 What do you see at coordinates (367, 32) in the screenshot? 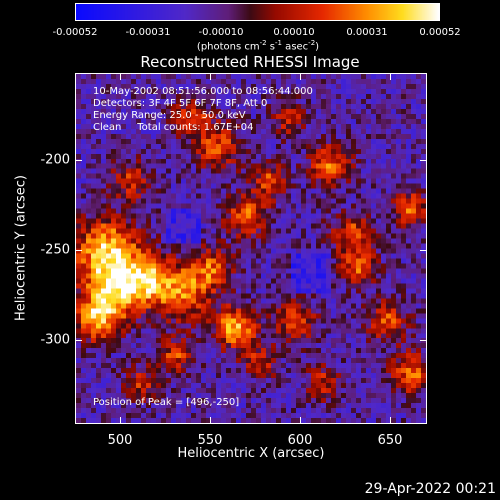
I see `colorbar-tick-label: 0.00031` at bounding box center [367, 32].